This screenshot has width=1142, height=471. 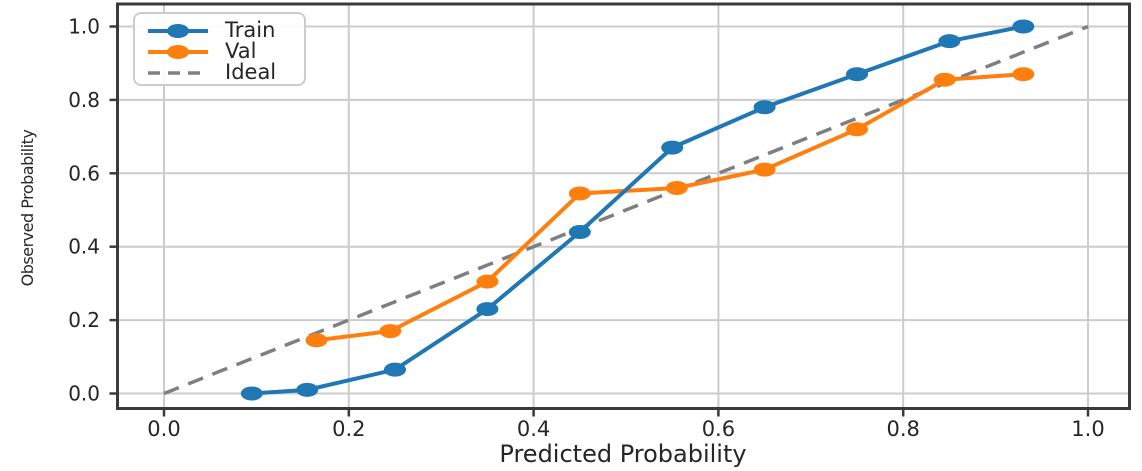 I want to click on x-tick-label: 0.8, so click(x=902, y=429).